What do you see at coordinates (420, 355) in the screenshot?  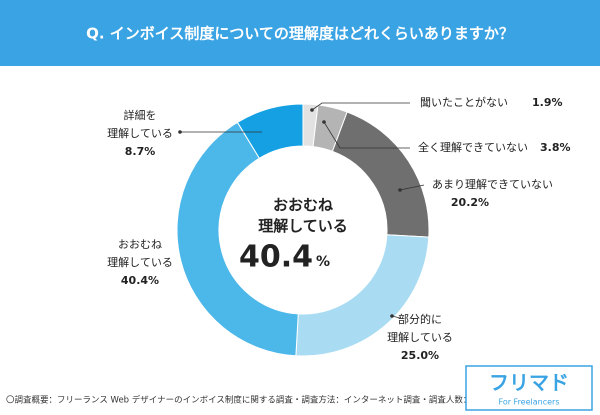 I see `value-label: 25.0%` at bounding box center [420, 355].